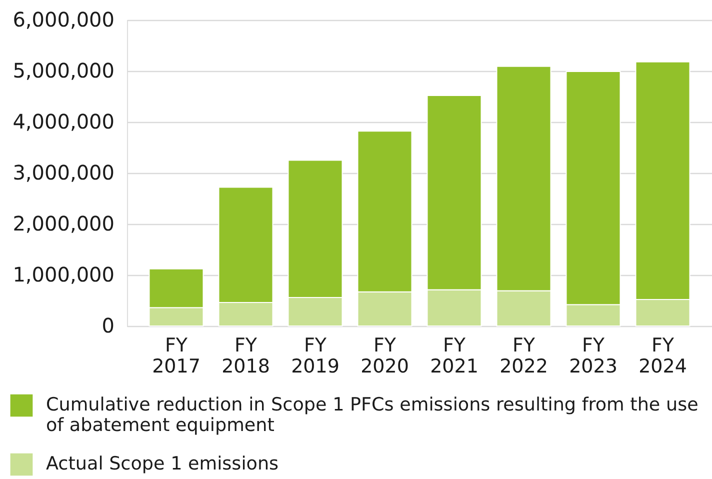 Image resolution: width=712 pixels, height=479 pixels. I want to click on x-tick-label: FY 2024, so click(662, 356).